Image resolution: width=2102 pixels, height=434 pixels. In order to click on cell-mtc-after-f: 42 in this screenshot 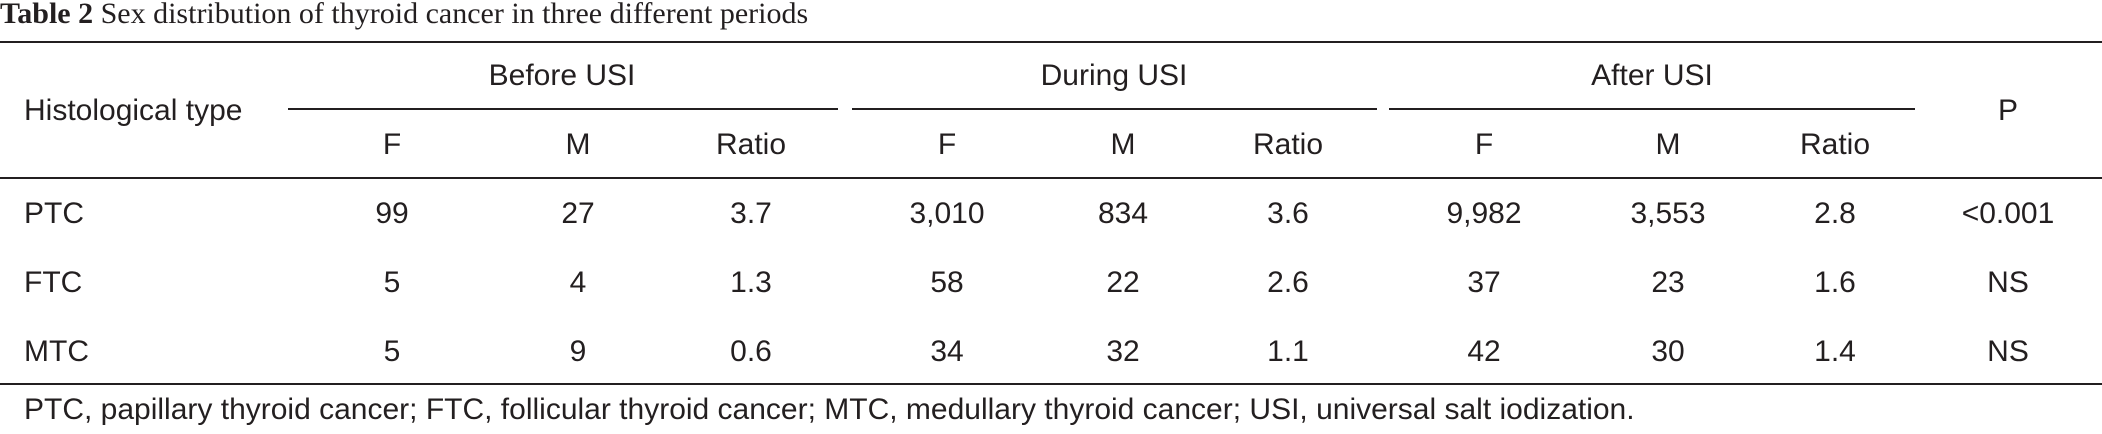, I will do `click(1484, 351)`.